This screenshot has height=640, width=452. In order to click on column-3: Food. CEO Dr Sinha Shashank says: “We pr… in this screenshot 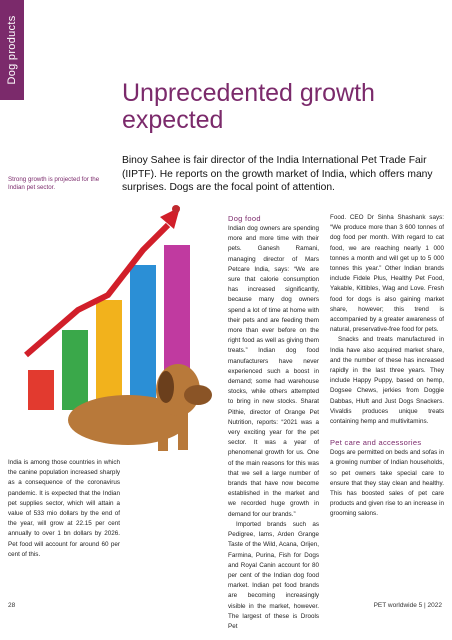, I will do `click(387, 366)`.